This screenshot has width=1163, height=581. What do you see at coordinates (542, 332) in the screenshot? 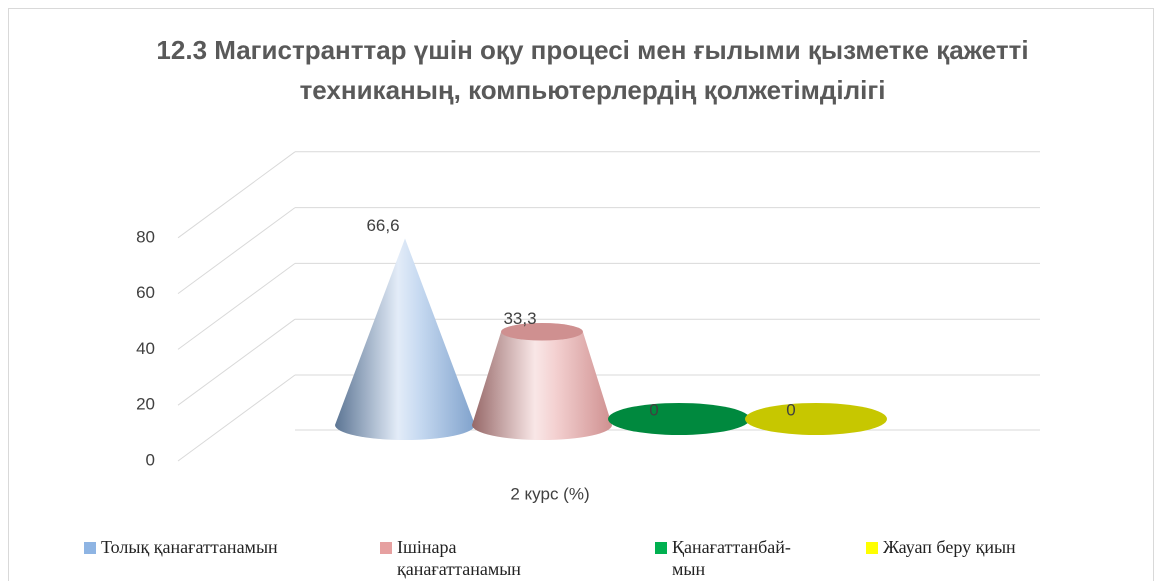
I see `cone-top` at bounding box center [542, 332].